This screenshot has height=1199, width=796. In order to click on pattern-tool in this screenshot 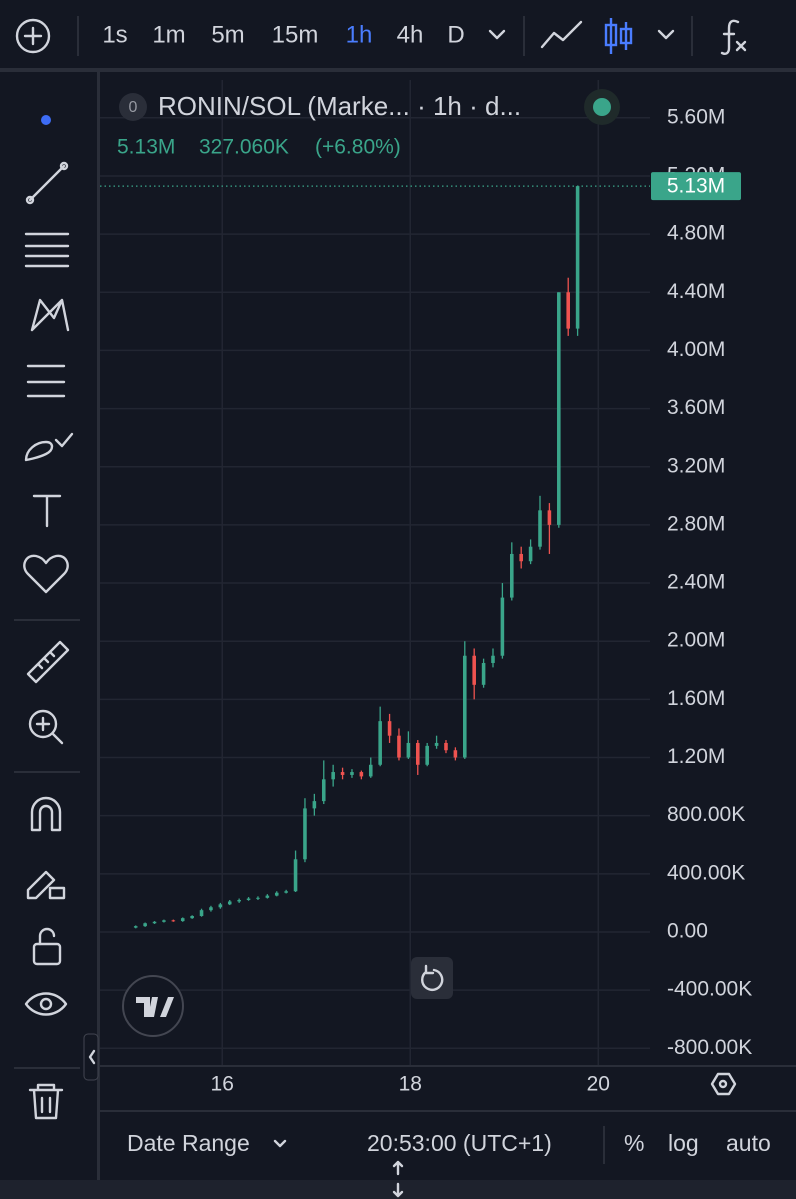, I will do `click(50, 315)`.